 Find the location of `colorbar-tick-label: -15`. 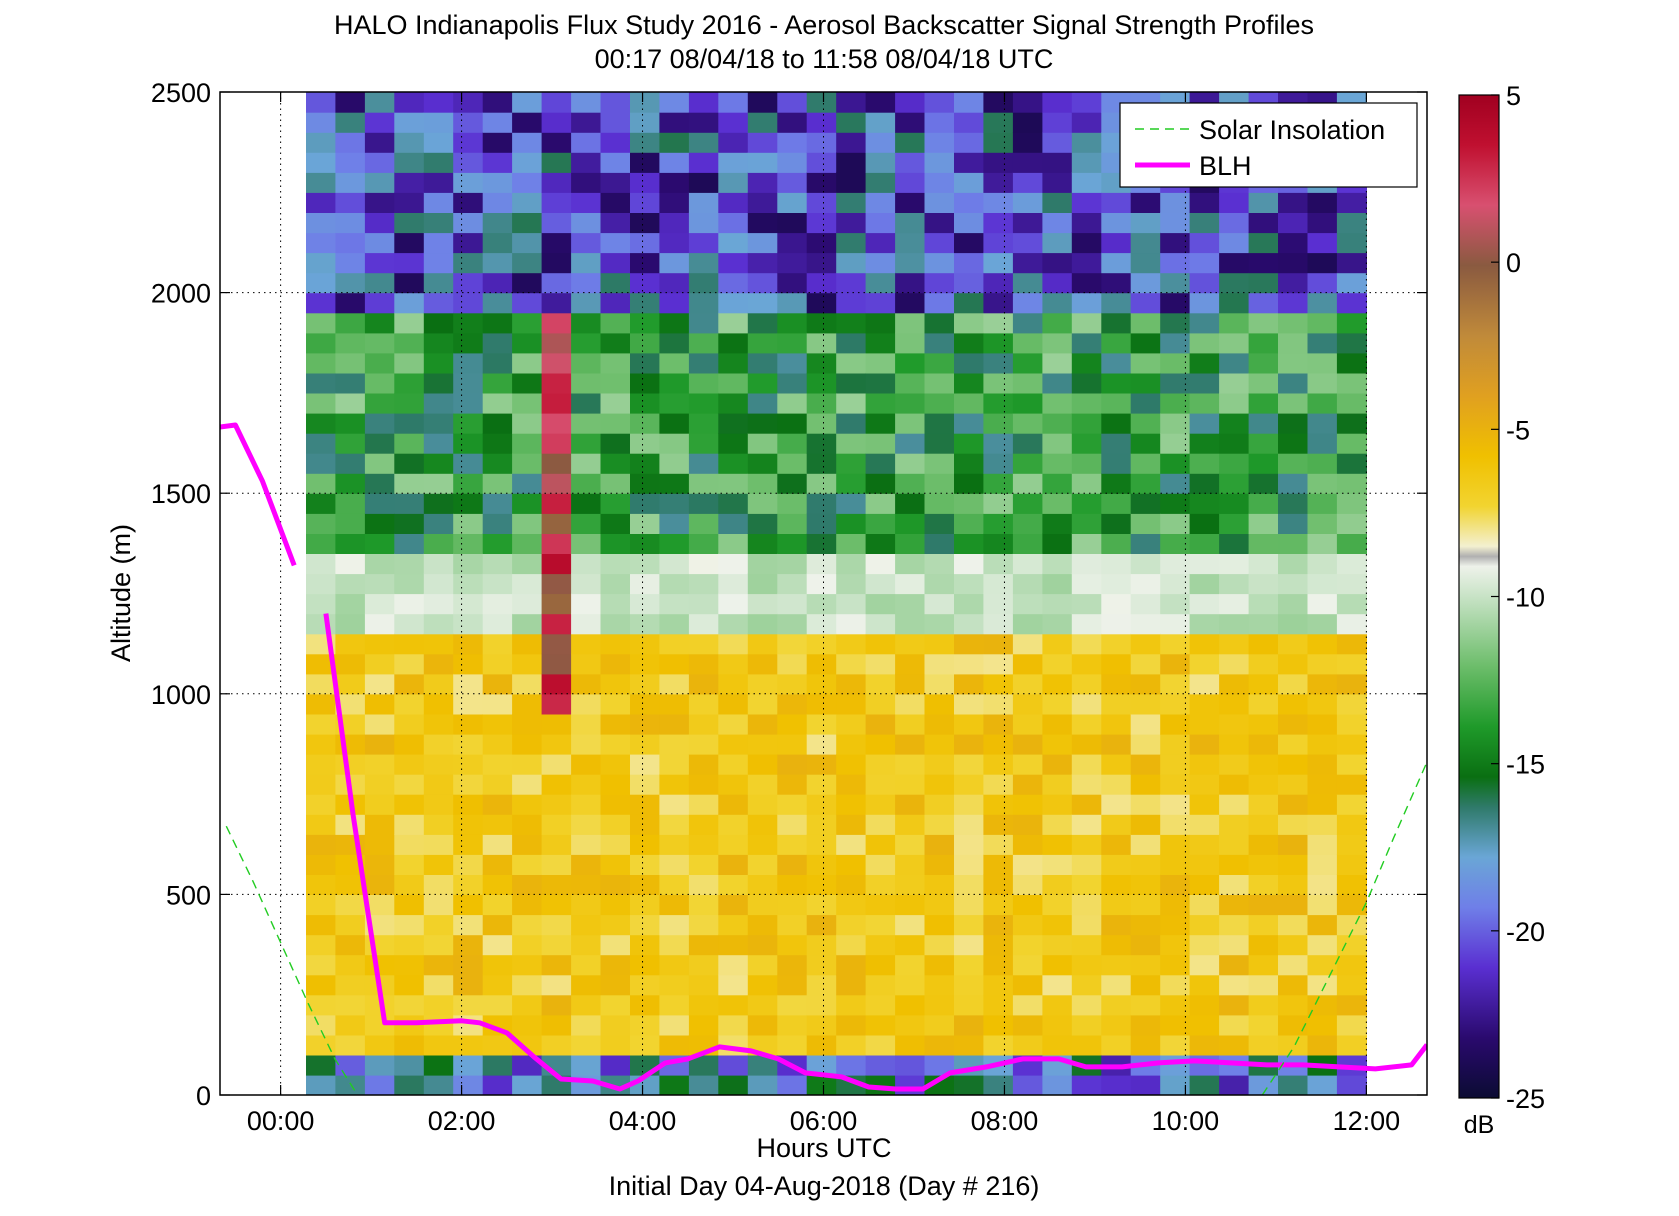

colorbar-tick-label: -15 is located at coordinates (1525, 765).